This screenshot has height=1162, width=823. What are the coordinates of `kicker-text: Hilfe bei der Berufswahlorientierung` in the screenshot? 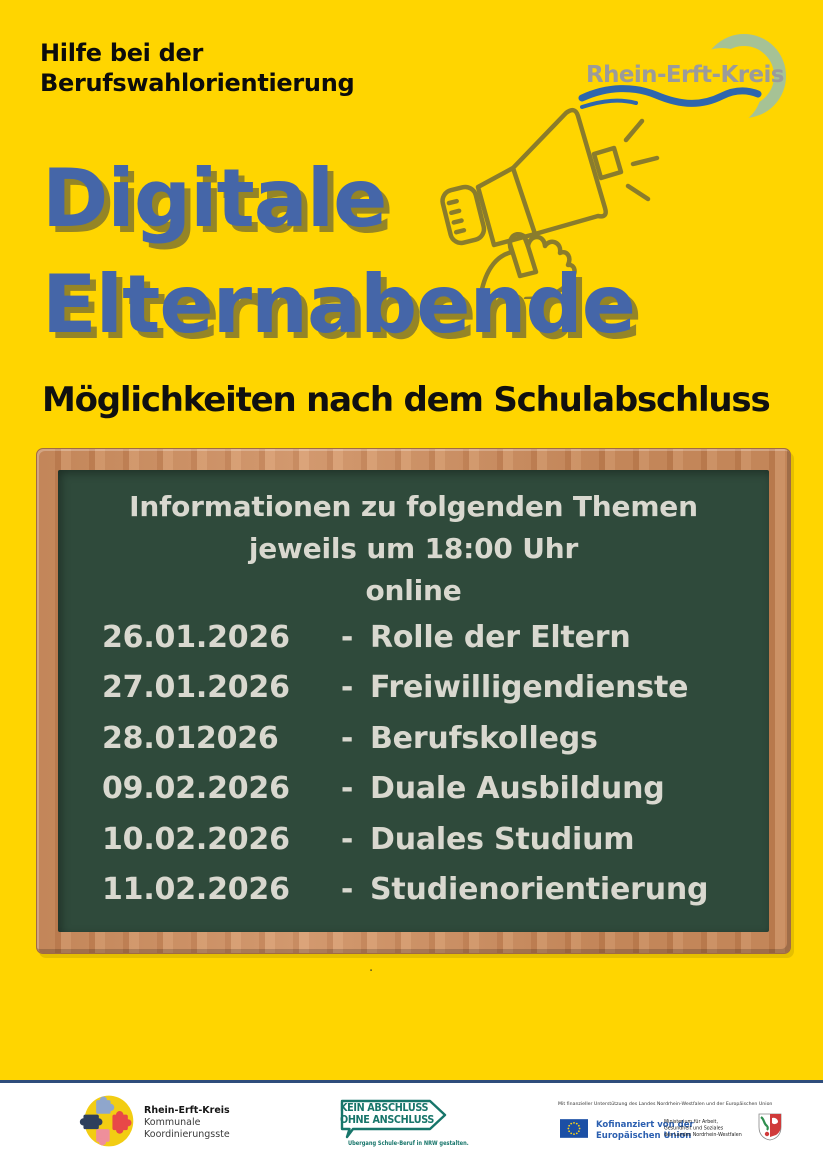 It's located at (197, 68).